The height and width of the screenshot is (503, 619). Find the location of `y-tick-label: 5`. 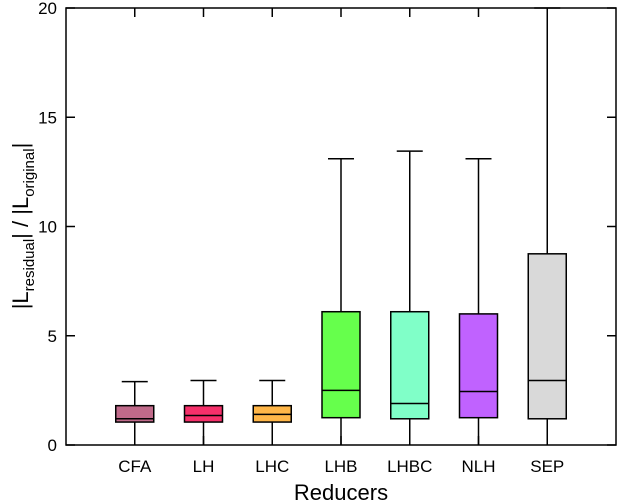

y-tick-label: 5 is located at coordinates (52, 336).